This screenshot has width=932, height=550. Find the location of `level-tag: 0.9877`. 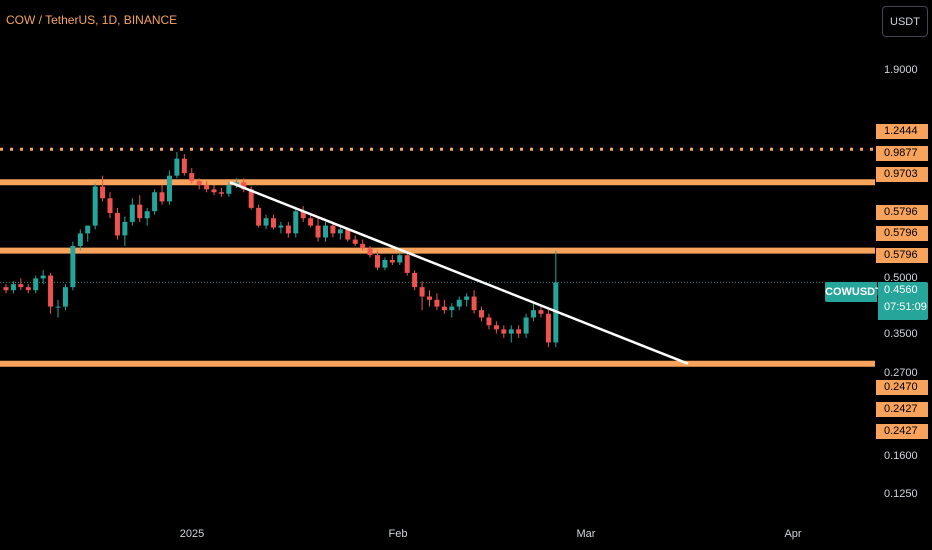

level-tag: 0.9877 is located at coordinates (902, 153).